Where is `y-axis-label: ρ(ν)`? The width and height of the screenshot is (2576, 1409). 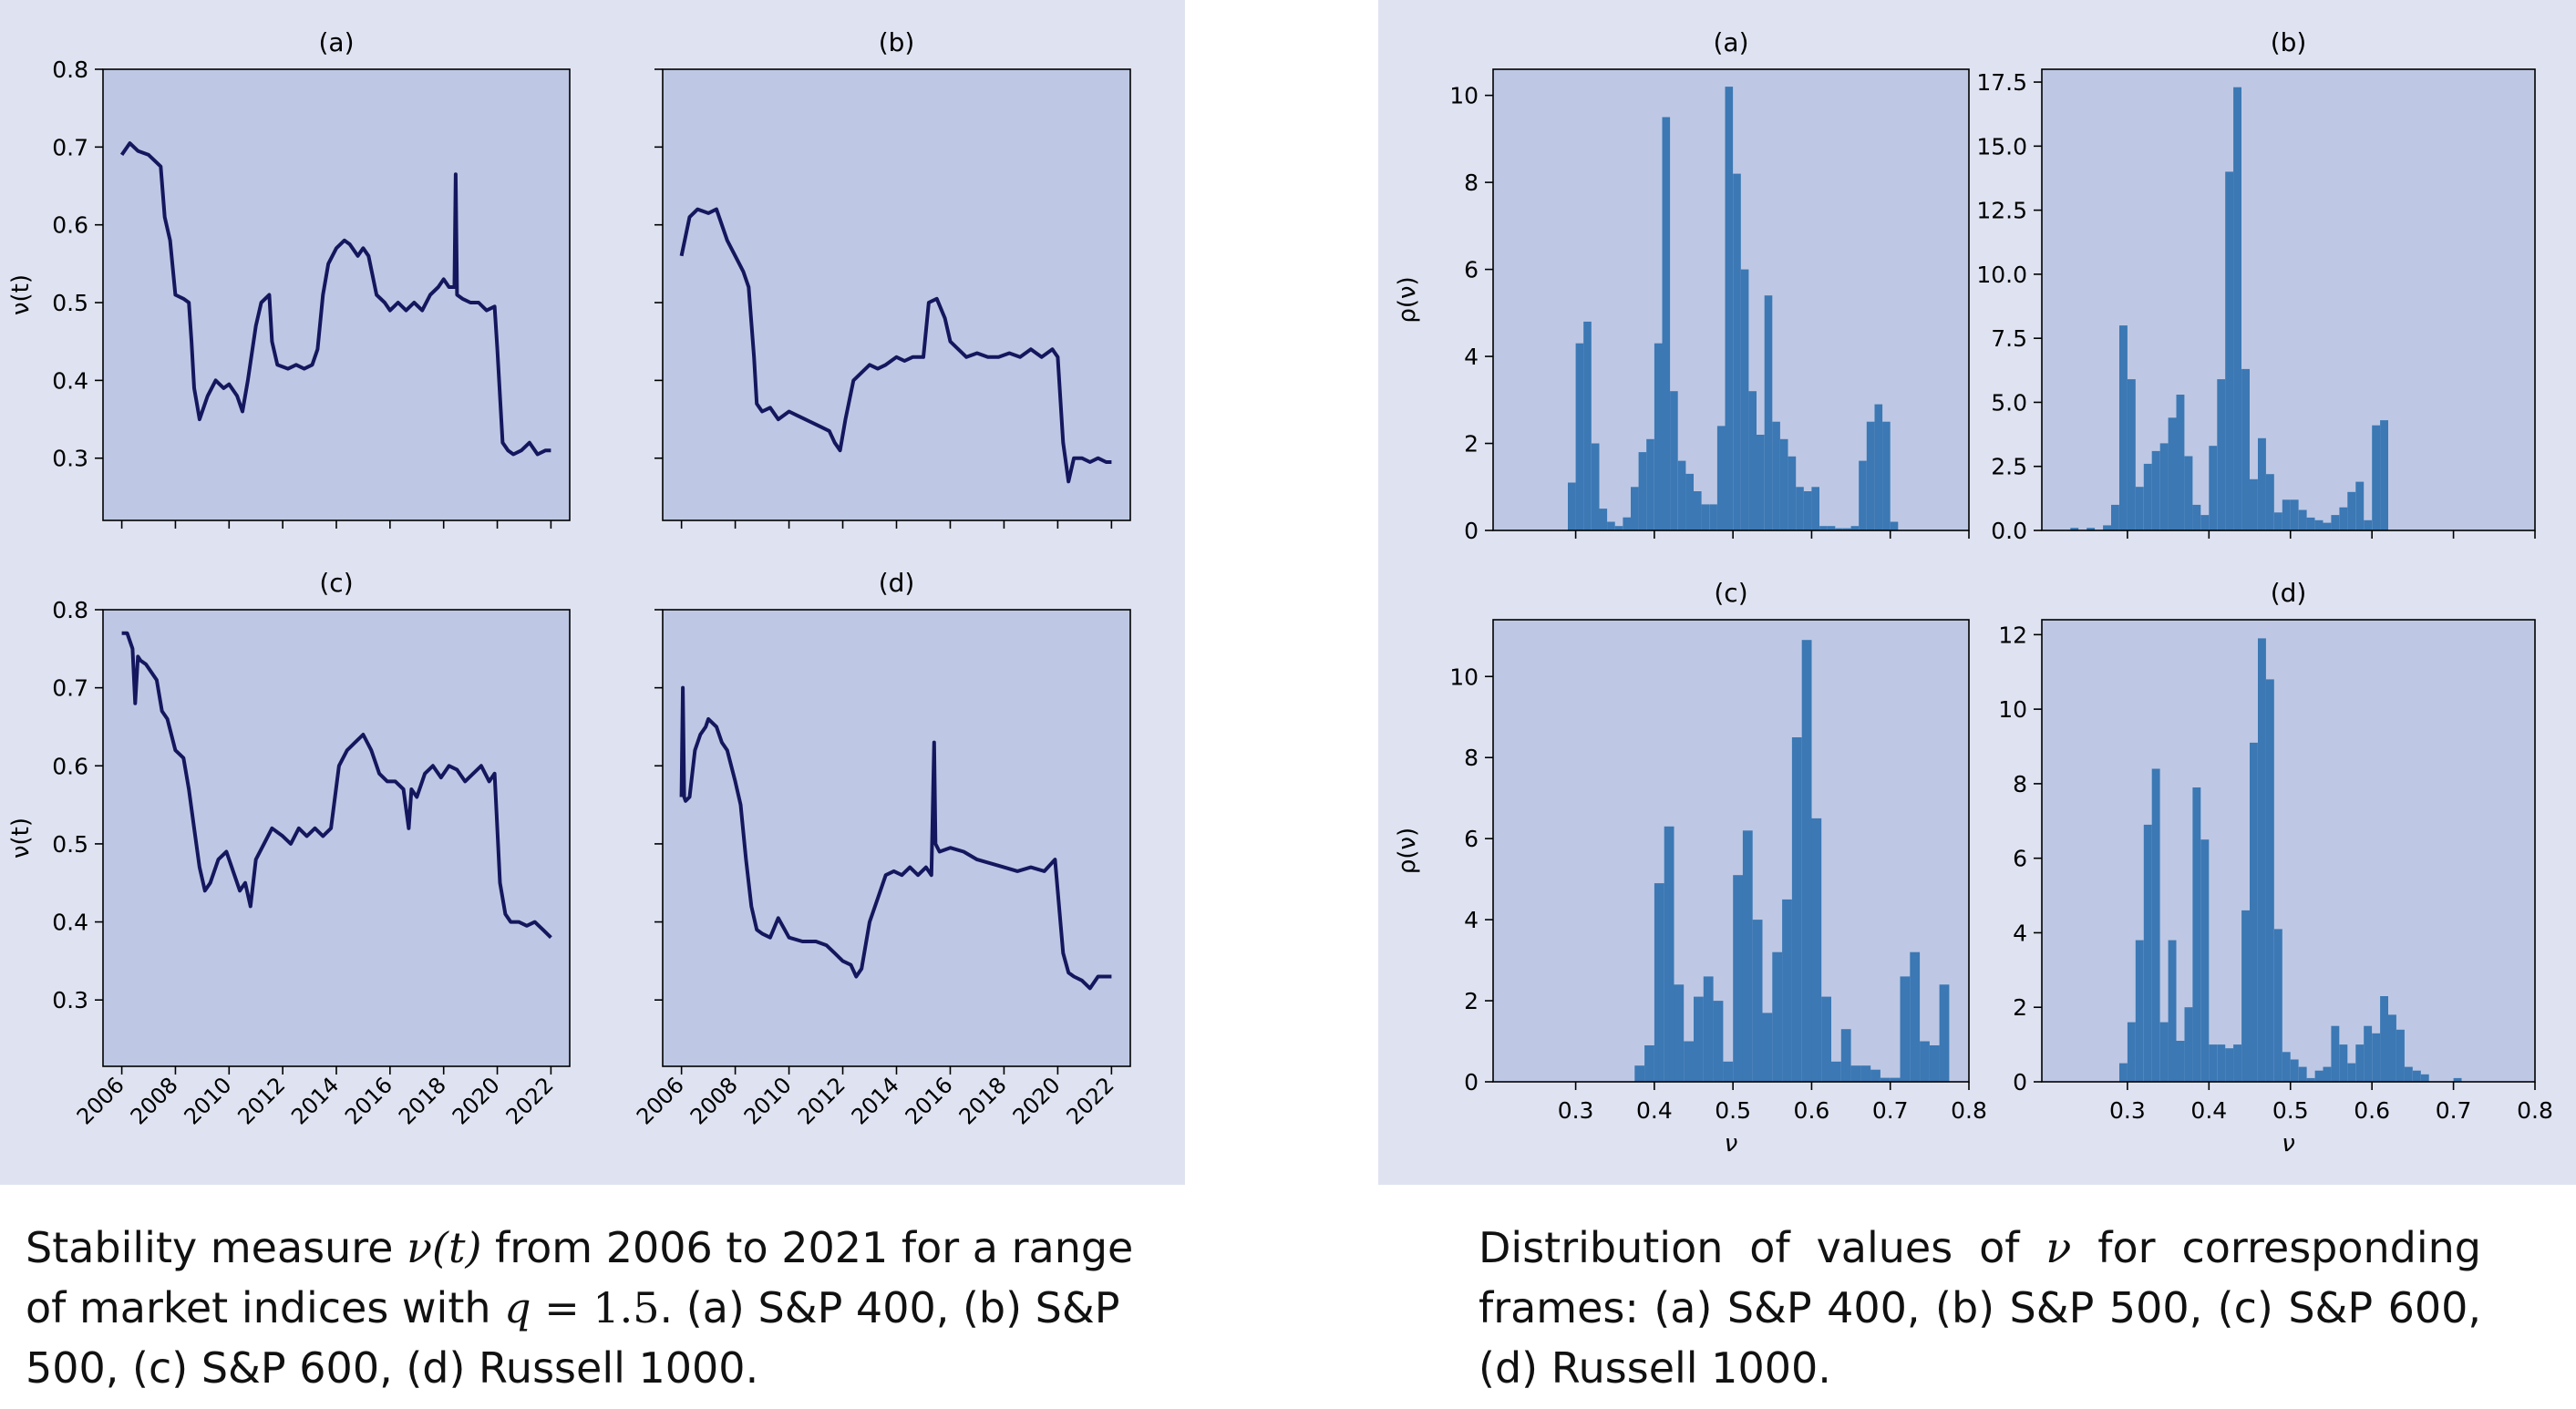 y-axis-label: ρ(ν) is located at coordinates (1407, 300).